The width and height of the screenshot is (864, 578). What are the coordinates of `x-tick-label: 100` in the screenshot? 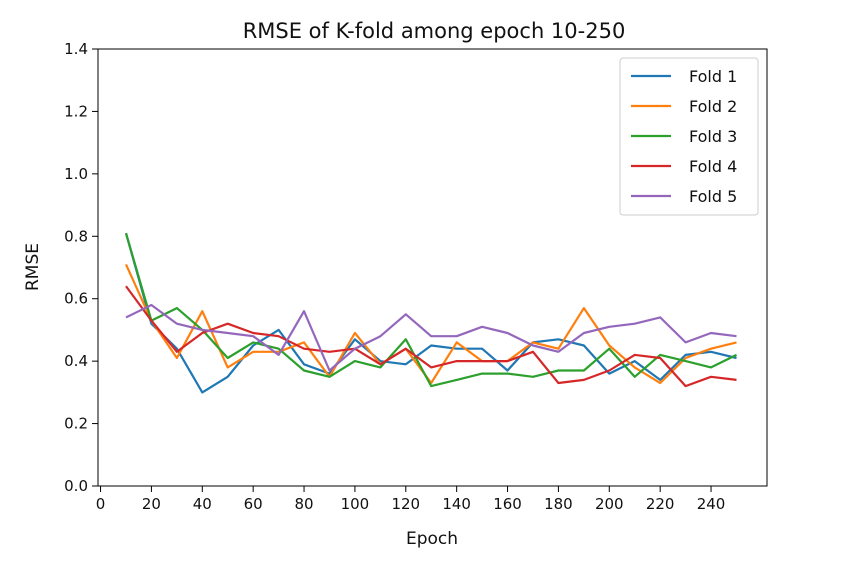 It's located at (355, 504).